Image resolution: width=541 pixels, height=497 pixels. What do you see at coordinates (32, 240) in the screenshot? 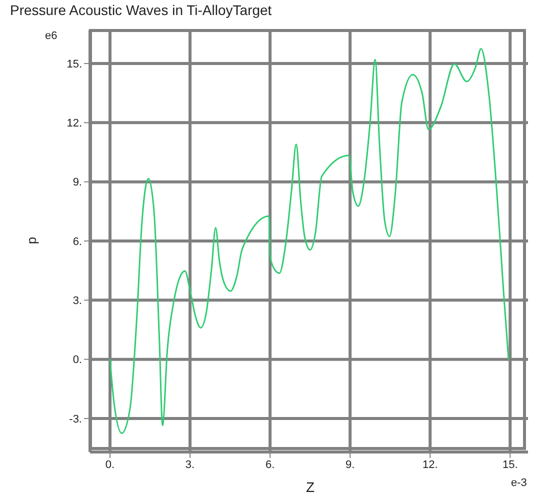
I see `y-axis-title: p` at bounding box center [32, 240].